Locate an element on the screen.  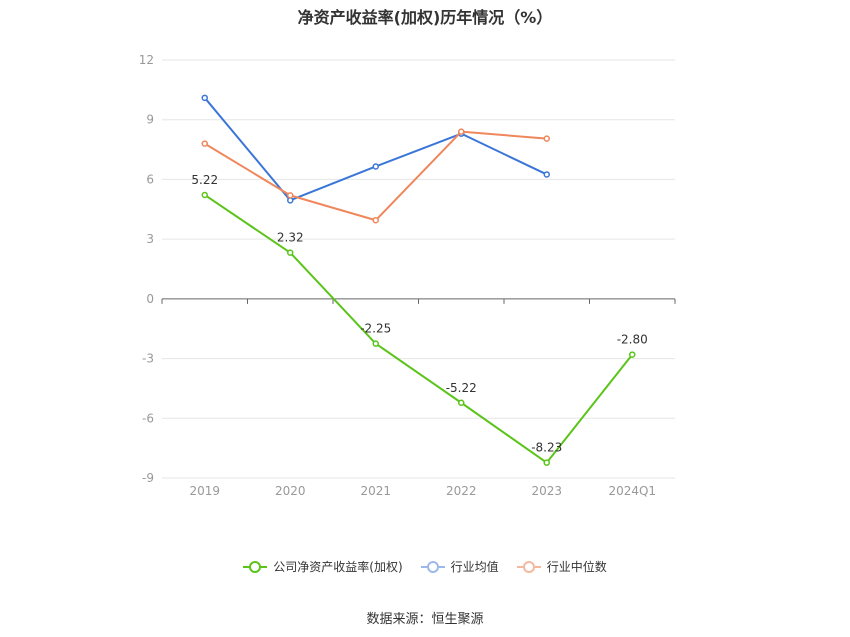
x-tick-label: 2021 is located at coordinates (375, 491).